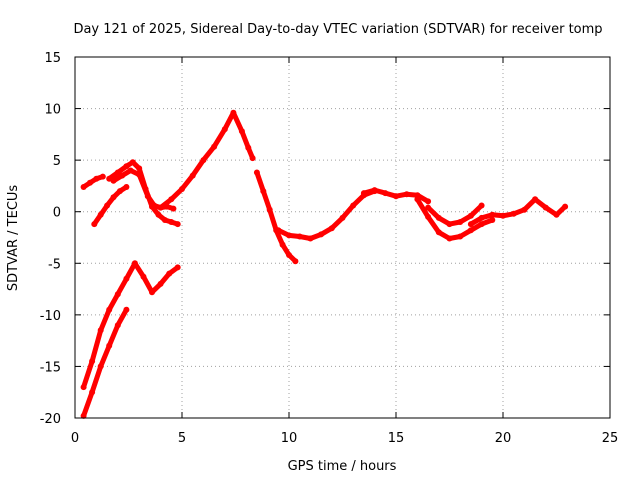  Describe the element at coordinates (52, 58) in the screenshot. I see `y-tick-label: 15` at that location.